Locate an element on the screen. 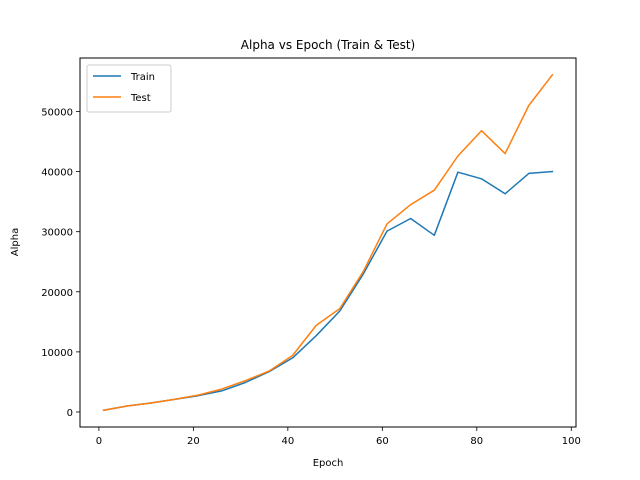  legend-box is located at coordinates (129, 88).